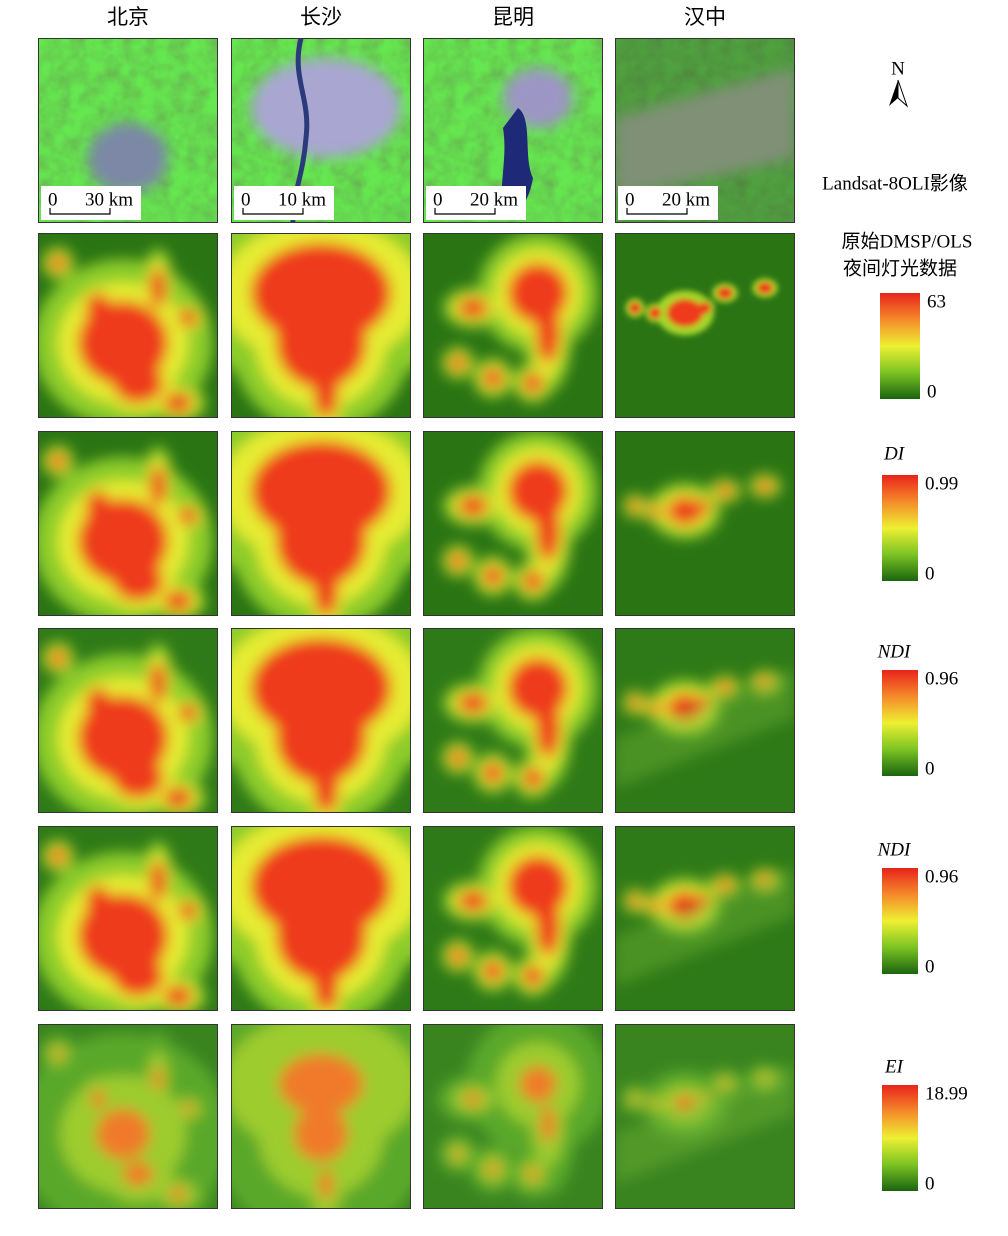  What do you see at coordinates (321, 17) in the screenshot?
I see `column-header: 长沙` at bounding box center [321, 17].